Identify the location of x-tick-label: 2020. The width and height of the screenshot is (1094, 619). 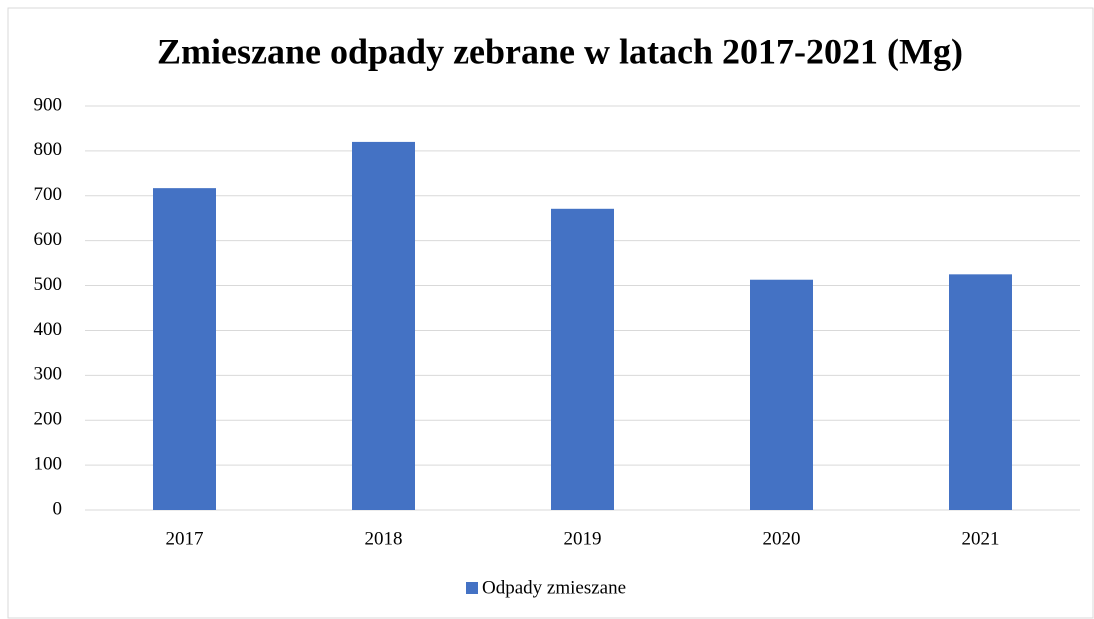
(782, 538).